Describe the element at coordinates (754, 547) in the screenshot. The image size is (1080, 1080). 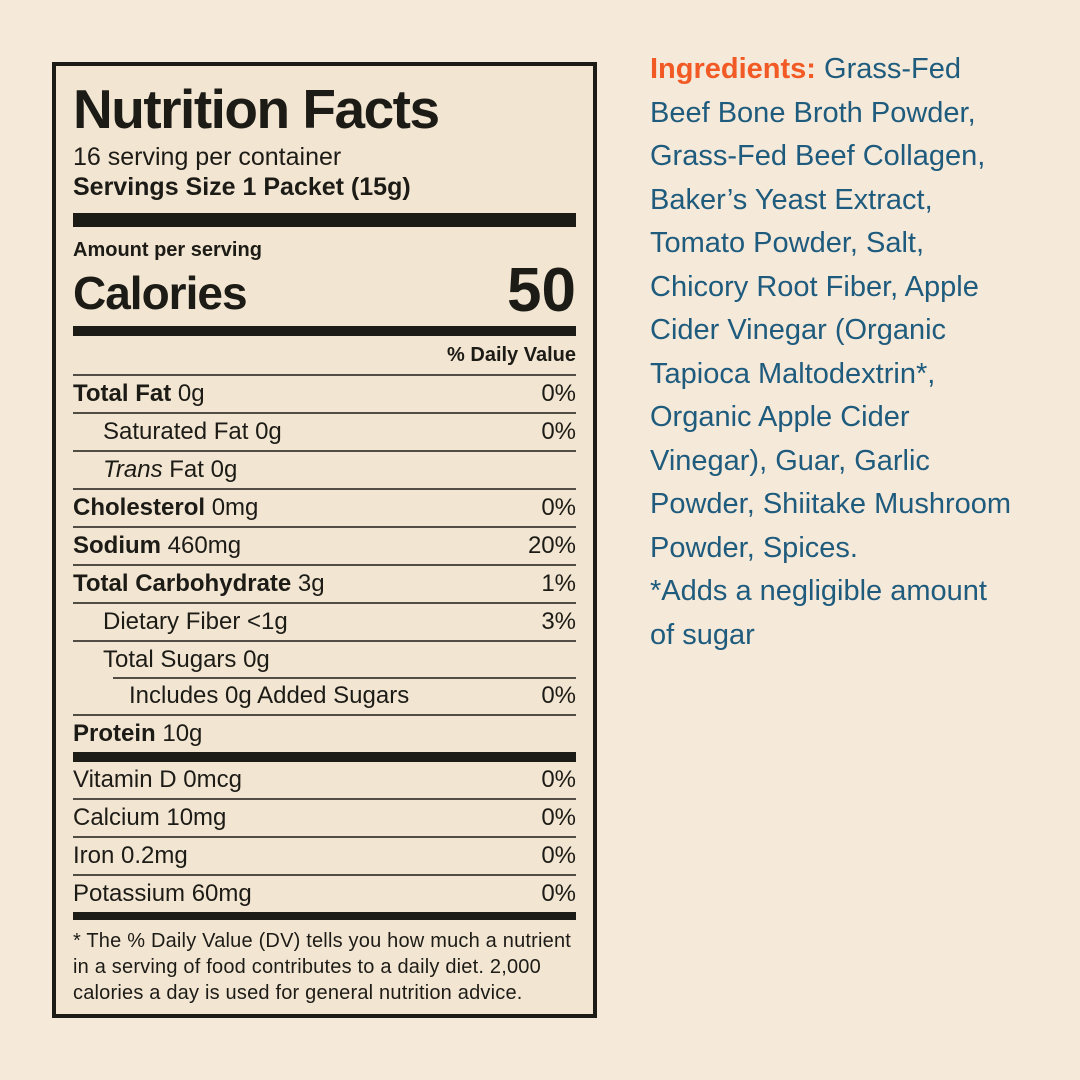
I see `ingredient-line: Powder, Spices.` at that location.